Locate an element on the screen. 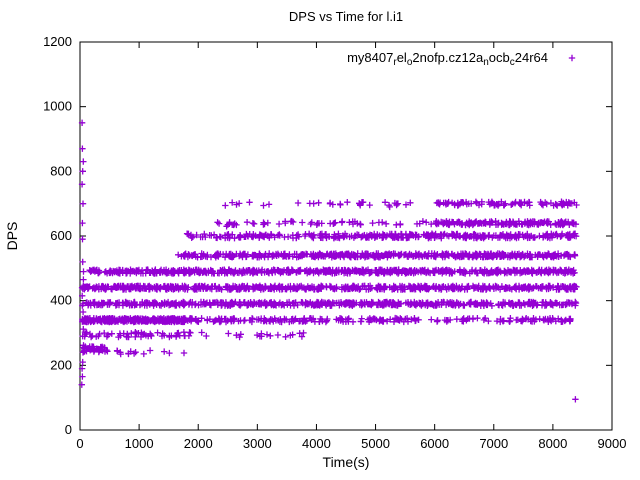 The image size is (640, 480). y-tick-label: 200 is located at coordinates (61, 364).